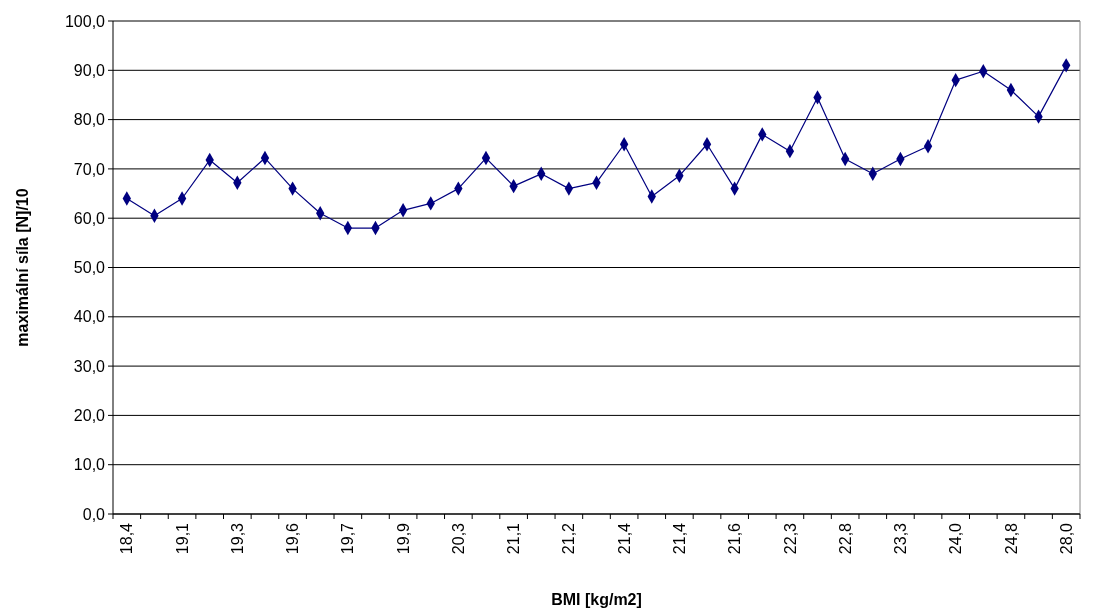 This screenshot has width=1095, height=613. What do you see at coordinates (237, 538) in the screenshot?
I see `x-tick-label: 19,3` at bounding box center [237, 538].